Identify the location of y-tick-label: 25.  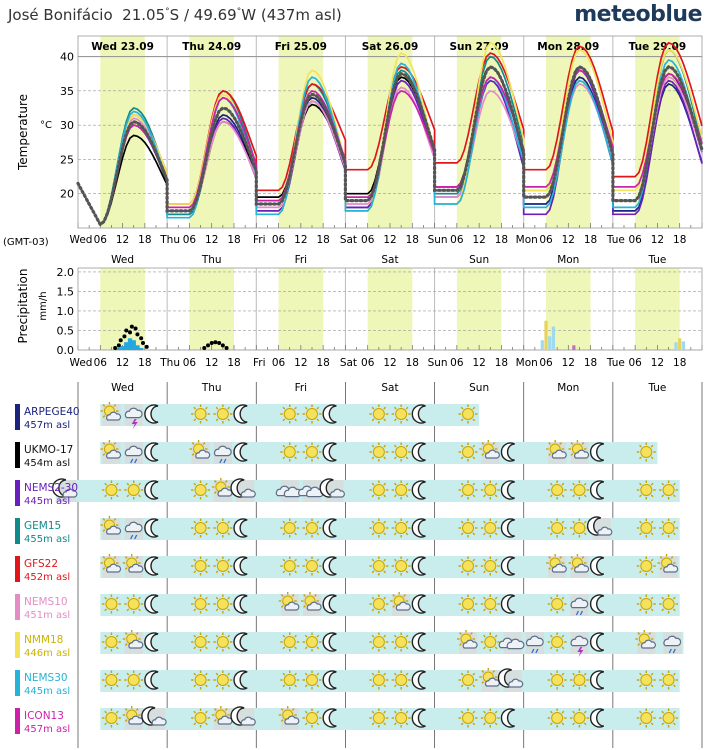
(67, 159).